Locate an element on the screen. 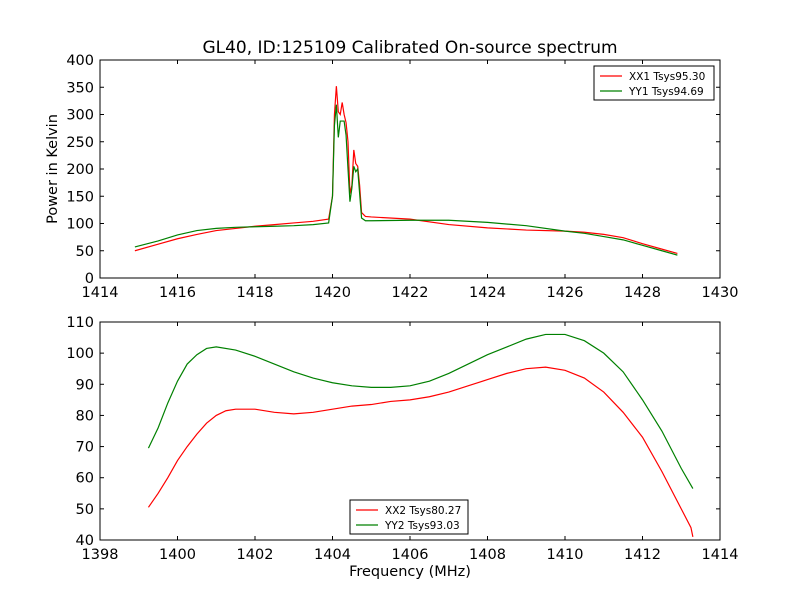  y-axis-label: Power in Kelvin is located at coordinates (53, 169).